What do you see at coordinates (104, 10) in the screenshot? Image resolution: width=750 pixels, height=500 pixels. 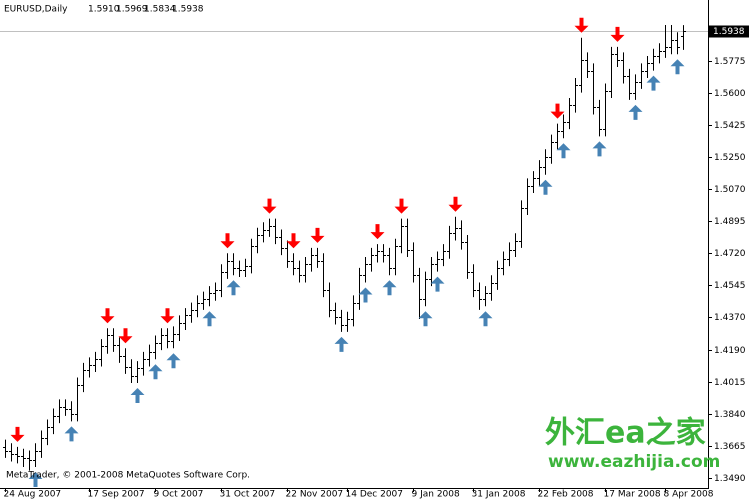 I see `ohlc-open: 1.5910` at bounding box center [104, 10].